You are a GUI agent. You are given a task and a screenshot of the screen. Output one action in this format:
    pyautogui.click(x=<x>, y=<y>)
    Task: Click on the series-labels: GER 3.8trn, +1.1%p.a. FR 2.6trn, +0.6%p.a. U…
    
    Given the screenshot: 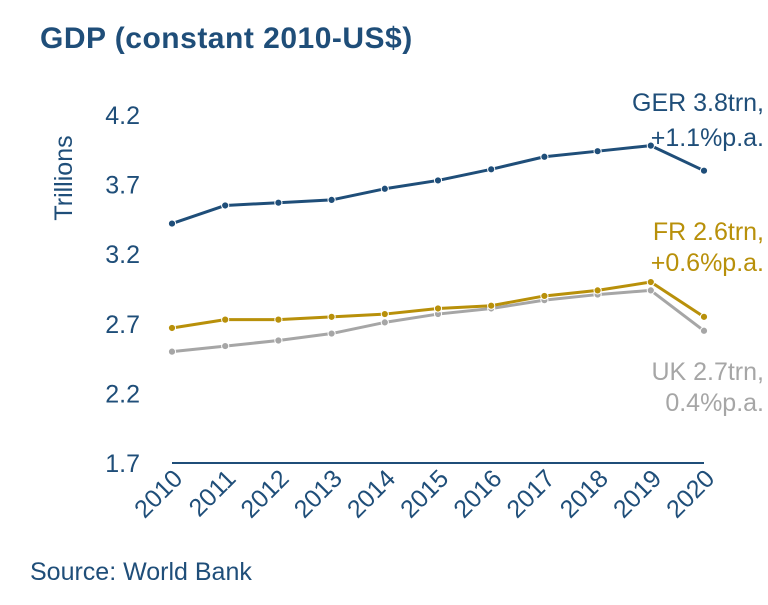 What is the action you would take?
    pyautogui.click(x=698, y=253)
    